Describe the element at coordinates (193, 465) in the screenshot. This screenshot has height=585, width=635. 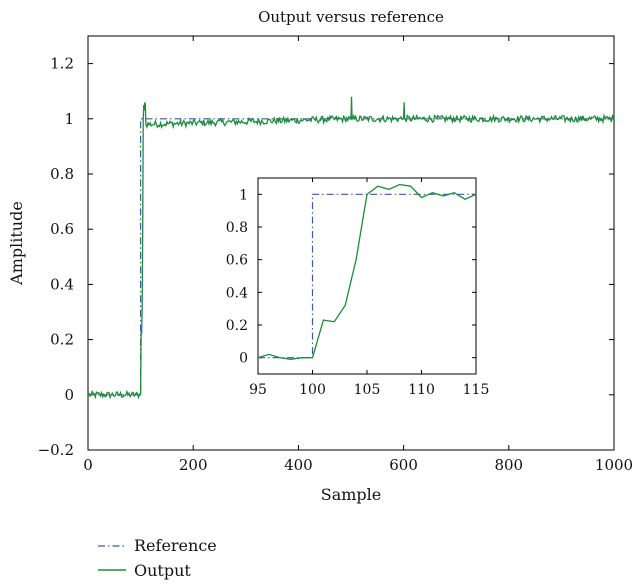
I see `x-tick-label: 200` at that location.